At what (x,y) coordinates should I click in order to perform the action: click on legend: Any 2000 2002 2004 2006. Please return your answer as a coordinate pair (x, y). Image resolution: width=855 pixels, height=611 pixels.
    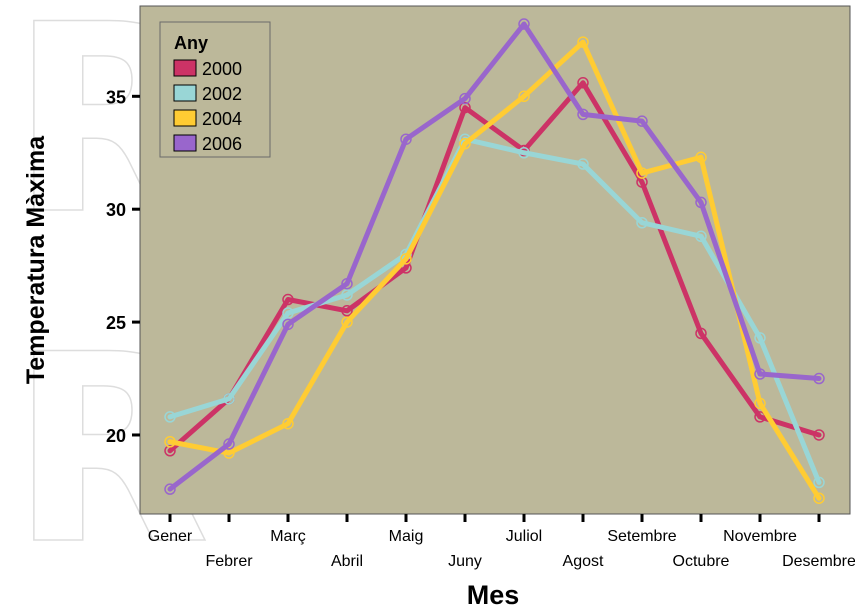
    Looking at the image, I should click on (215, 89).